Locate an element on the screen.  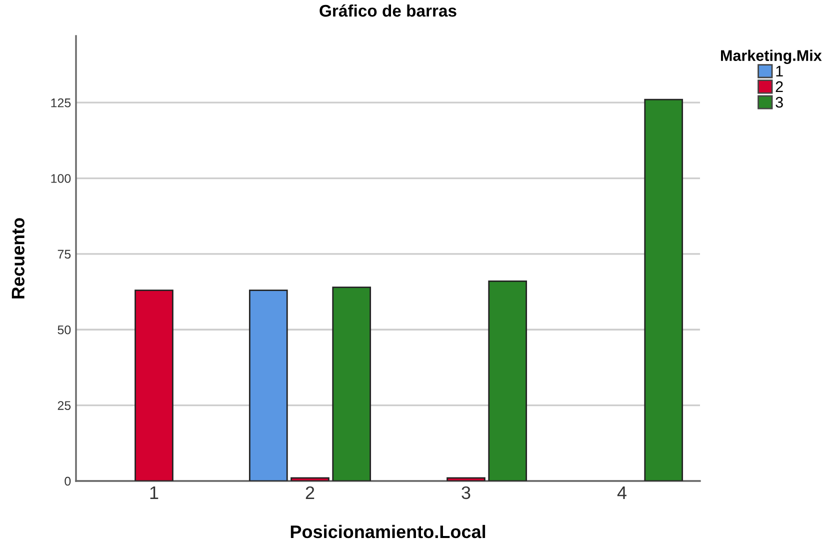
legend-title: Marketing.Mix is located at coordinates (771, 57).